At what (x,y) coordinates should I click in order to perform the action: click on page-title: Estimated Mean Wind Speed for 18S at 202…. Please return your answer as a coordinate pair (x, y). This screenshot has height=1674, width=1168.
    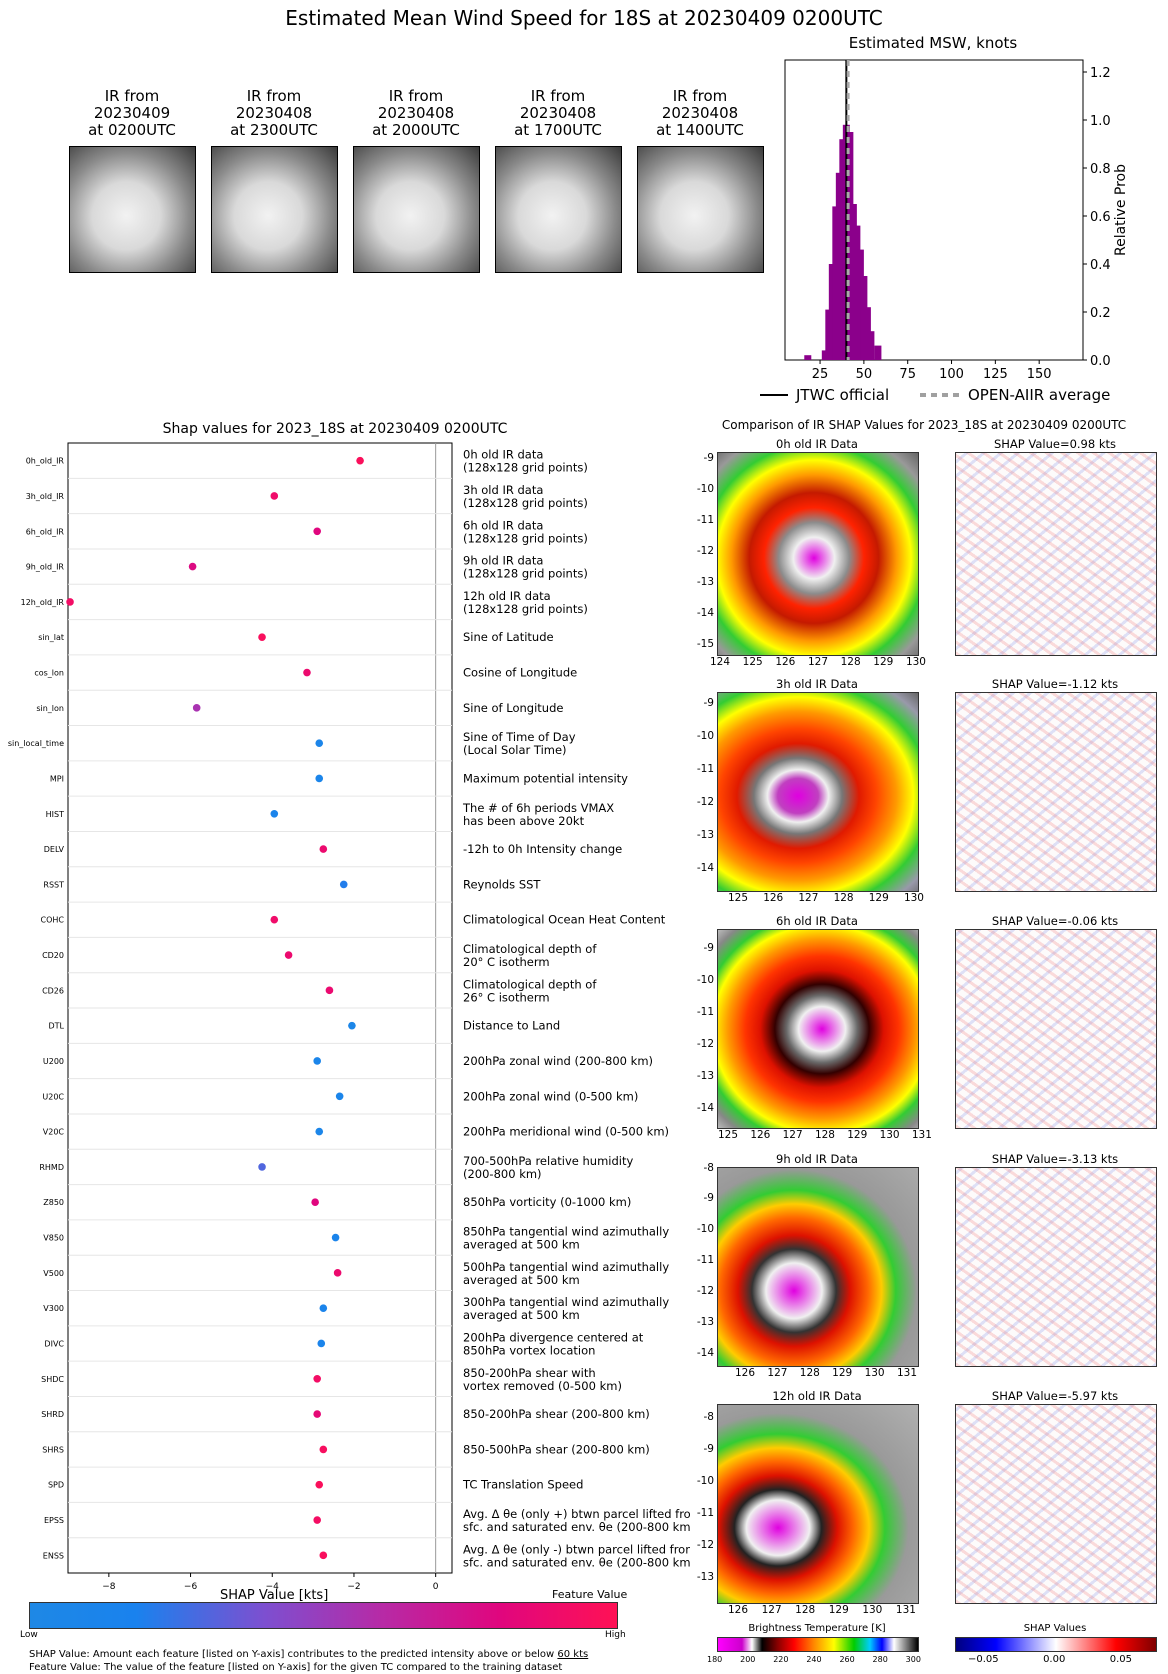
    Looking at the image, I should click on (584, 18).